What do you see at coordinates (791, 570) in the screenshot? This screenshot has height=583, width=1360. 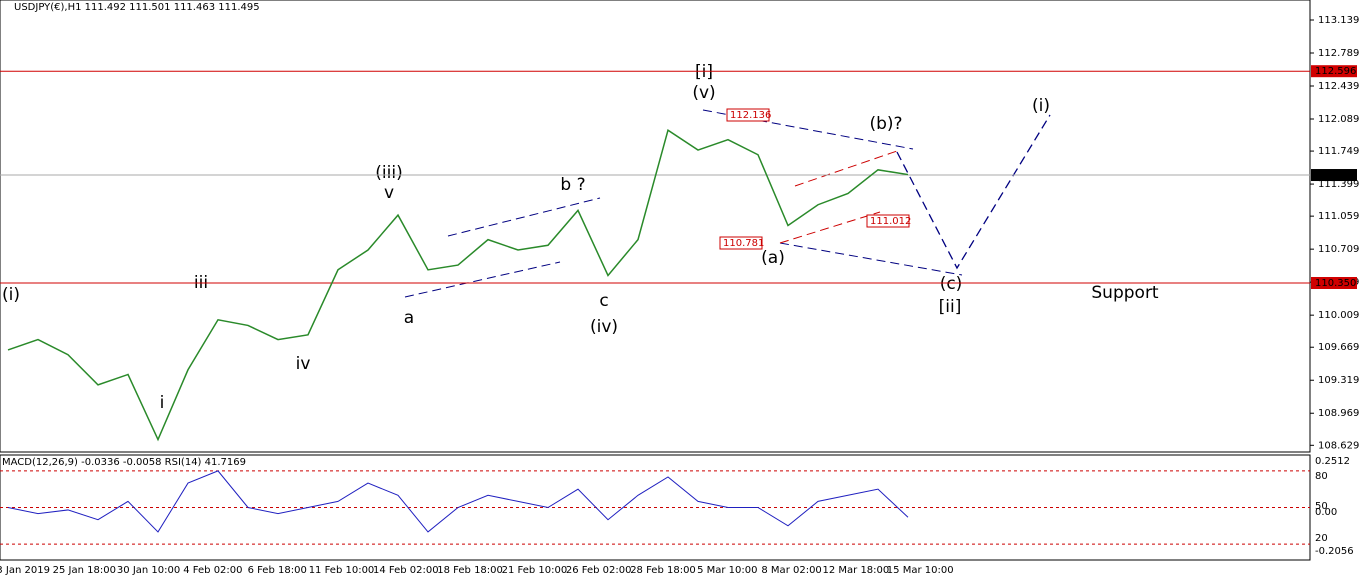 I see `x-tick-label: 8 Mar 02:00` at bounding box center [791, 570].